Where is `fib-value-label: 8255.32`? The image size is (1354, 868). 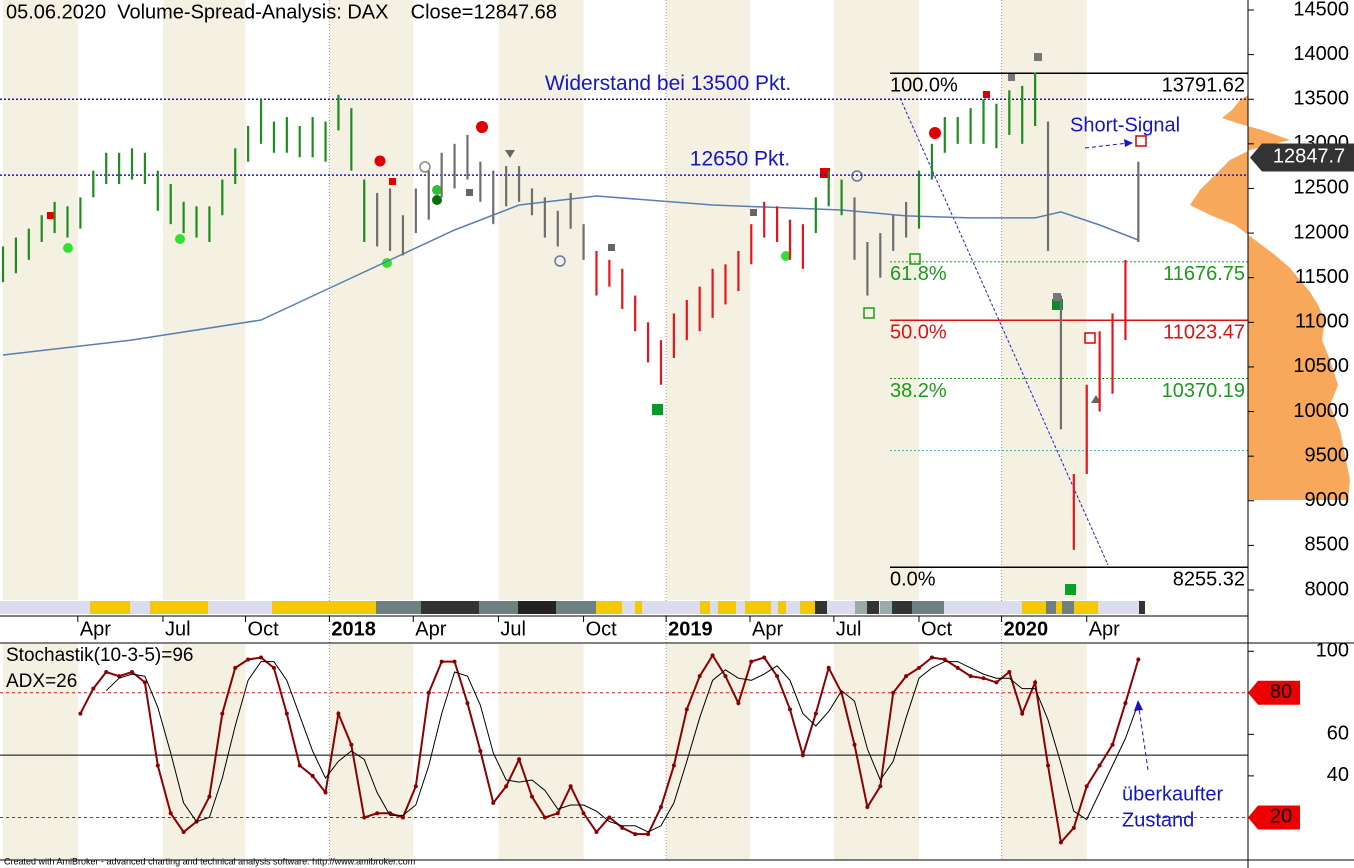
fib-value-label: 8255.32 is located at coordinates (1209, 579).